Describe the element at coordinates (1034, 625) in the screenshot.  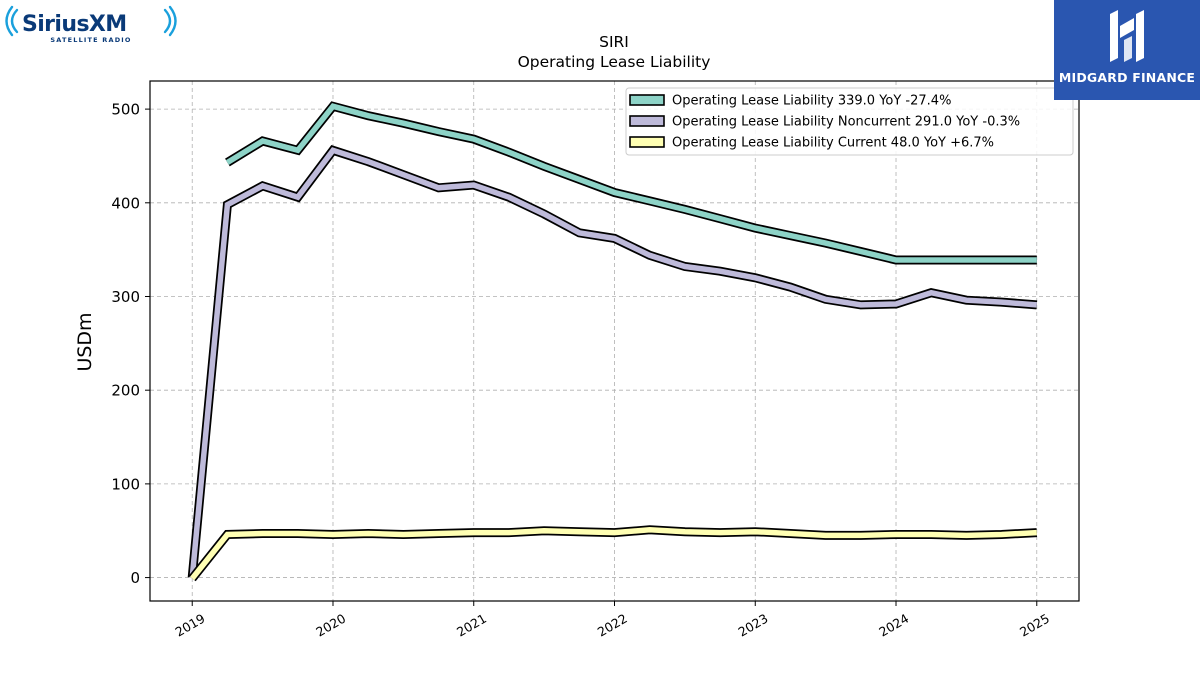
I see `x-tick-label: 2025` at that location.